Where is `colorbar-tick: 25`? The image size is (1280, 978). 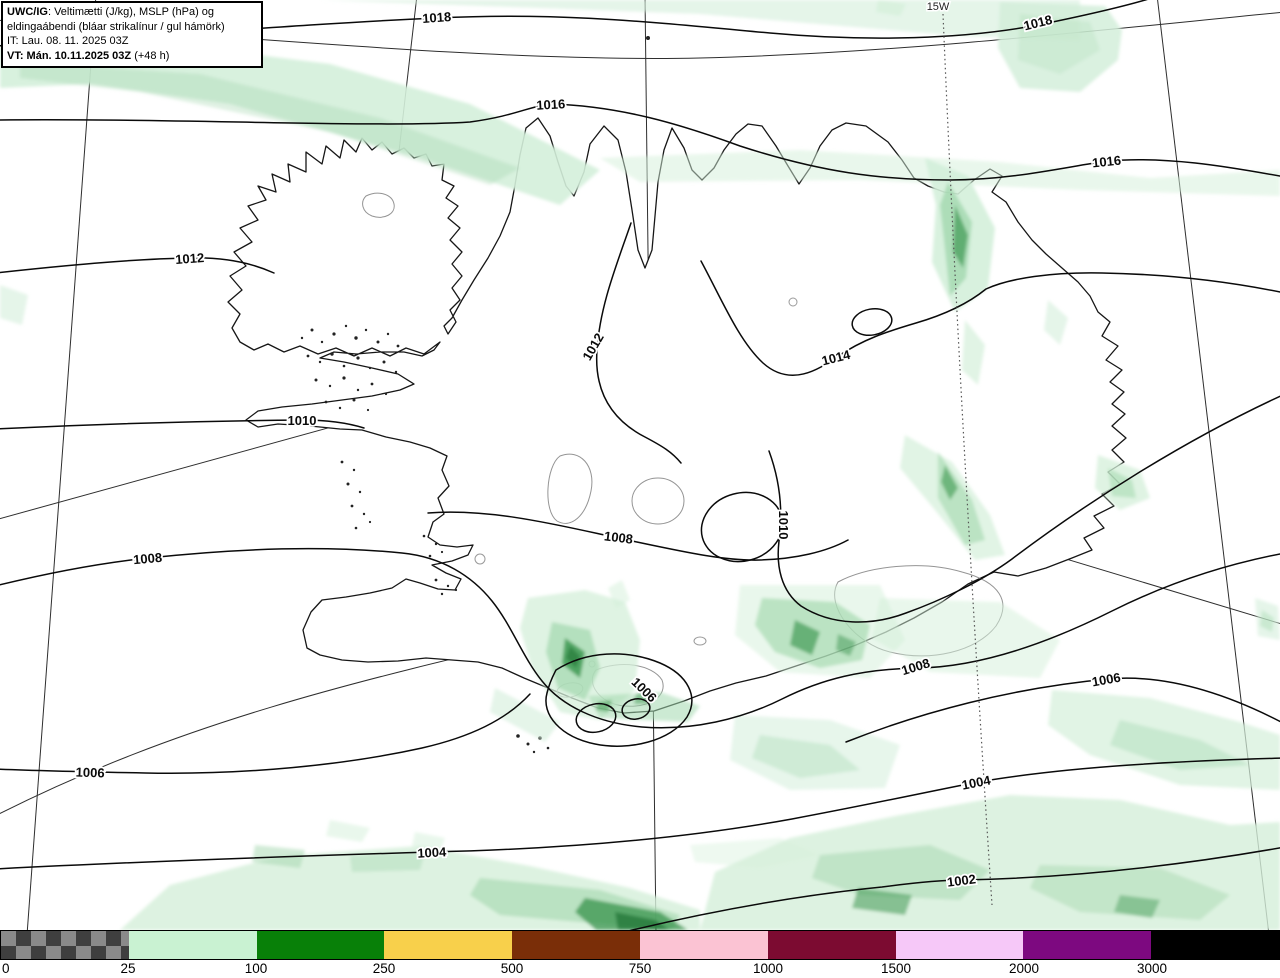 colorbar-tick: 25 is located at coordinates (128, 968).